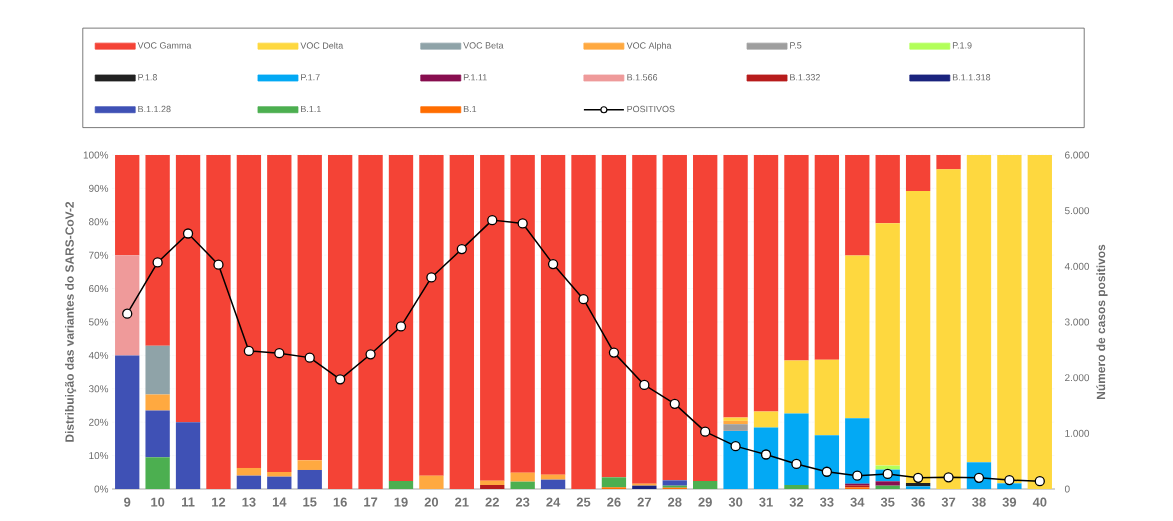 The width and height of the screenshot is (1173, 521). I want to click on y2-tick-label: 3.000, so click(1077, 322).